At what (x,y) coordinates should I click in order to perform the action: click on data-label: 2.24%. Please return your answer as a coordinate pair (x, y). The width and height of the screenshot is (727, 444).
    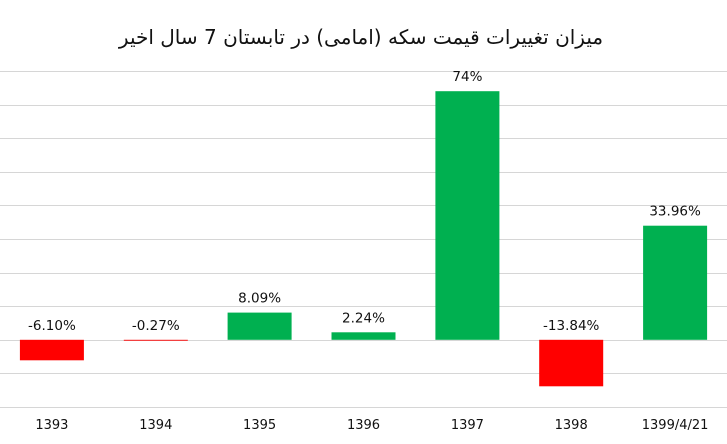
    Looking at the image, I should click on (363, 318).